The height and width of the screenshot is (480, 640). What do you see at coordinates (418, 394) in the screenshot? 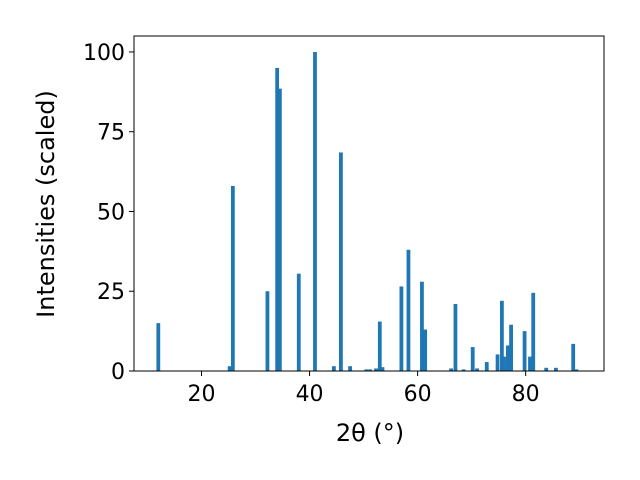
I see `x-tick-label: 60` at bounding box center [418, 394].